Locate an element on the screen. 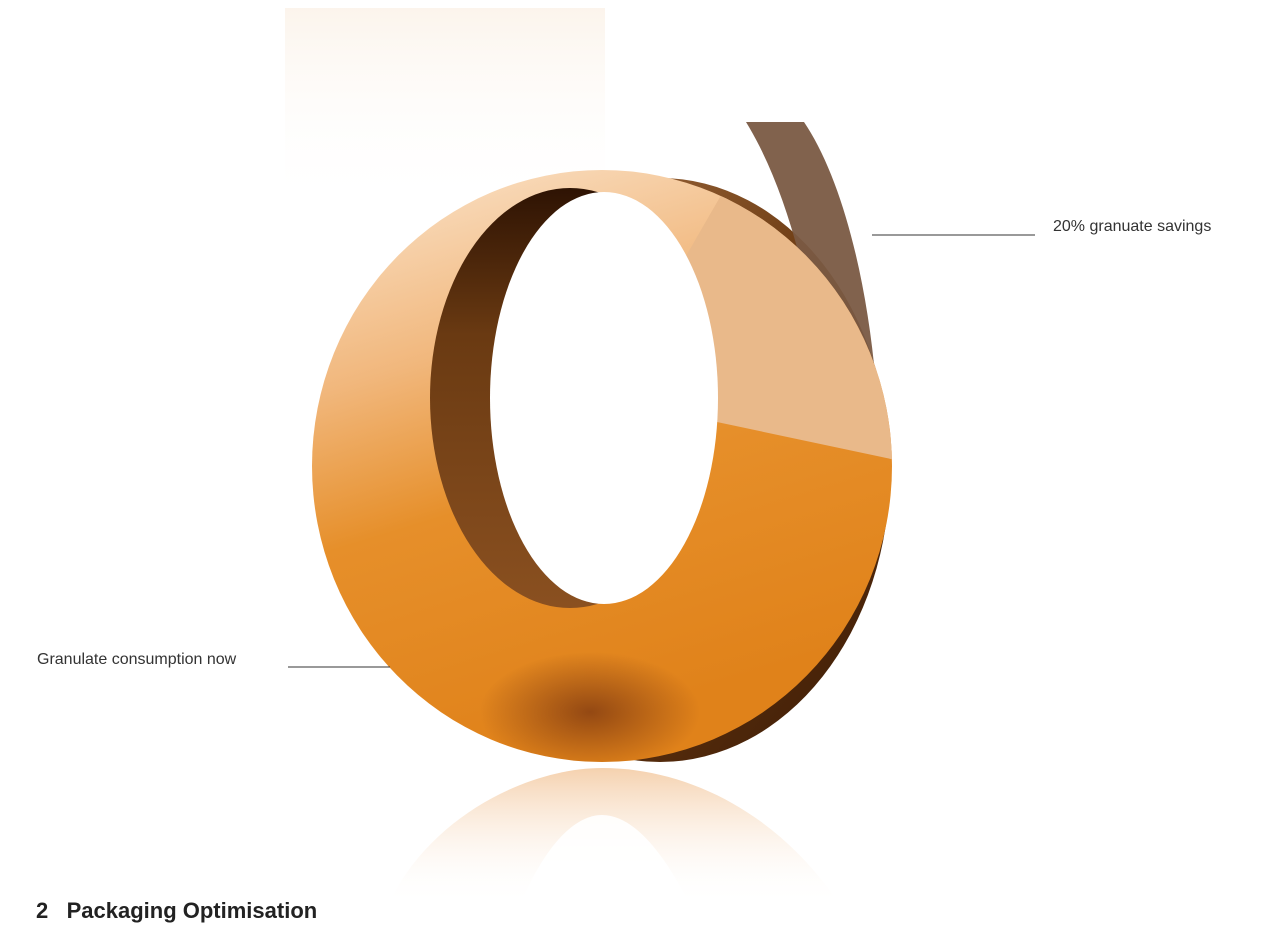  donut-hole is located at coordinates (574, 398).